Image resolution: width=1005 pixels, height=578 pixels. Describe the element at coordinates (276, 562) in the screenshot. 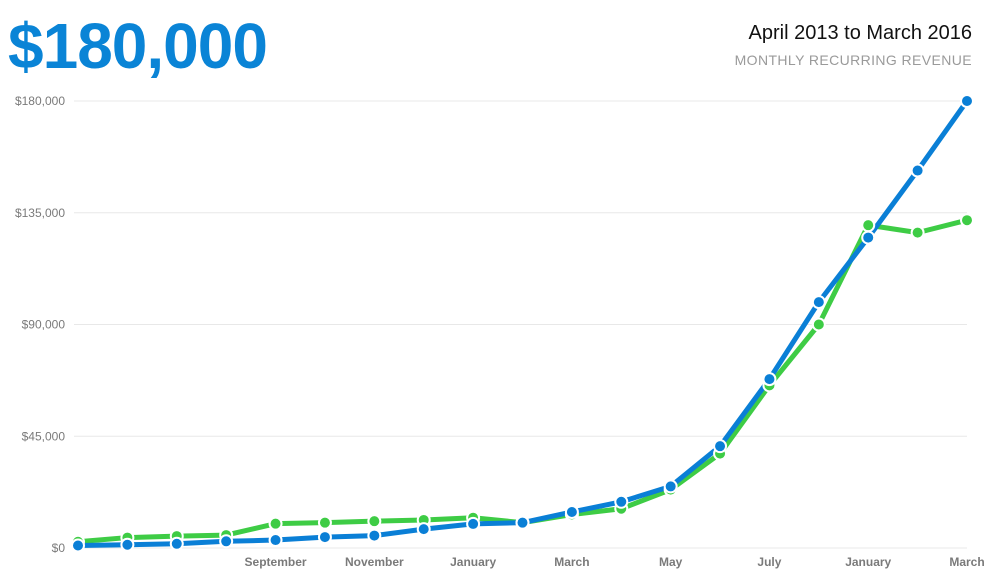

I see `x-tick-label: September` at that location.